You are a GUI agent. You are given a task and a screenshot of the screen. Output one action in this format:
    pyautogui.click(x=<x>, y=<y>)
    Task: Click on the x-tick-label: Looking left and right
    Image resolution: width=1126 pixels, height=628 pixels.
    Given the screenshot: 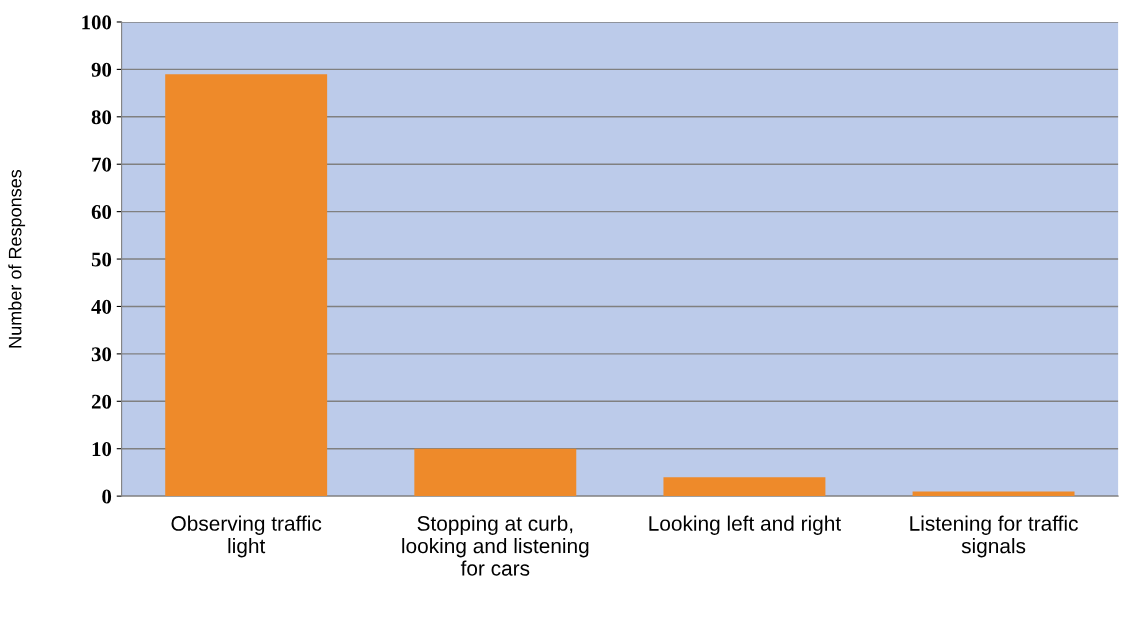 What is the action you would take?
    pyautogui.click(x=745, y=525)
    